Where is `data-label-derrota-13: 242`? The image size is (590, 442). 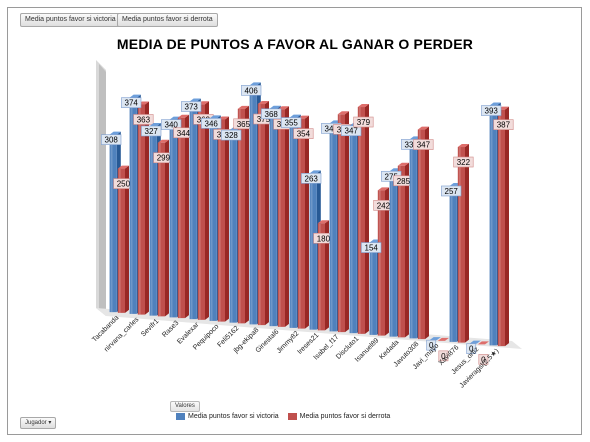 data-label-derrota-13: 242 is located at coordinates (384, 205).